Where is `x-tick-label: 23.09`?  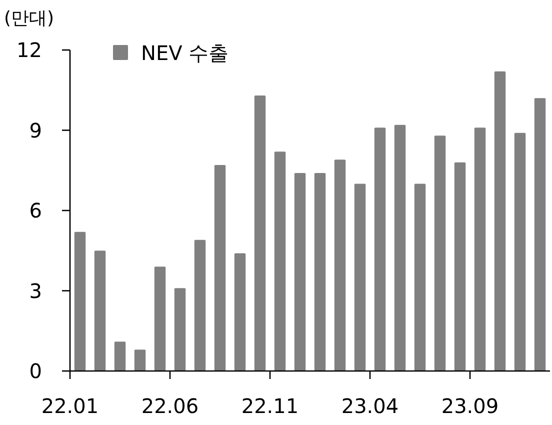 x-tick-label: 23.09 is located at coordinates (470, 406).